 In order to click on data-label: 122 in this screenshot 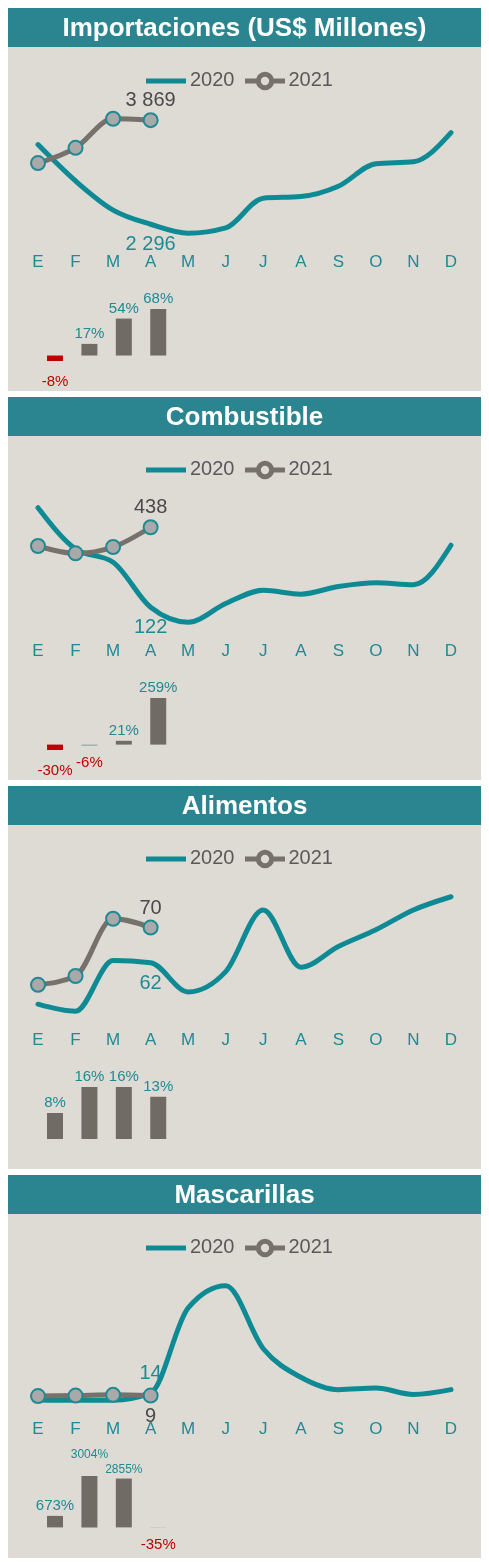, I will do `click(150, 626)`.